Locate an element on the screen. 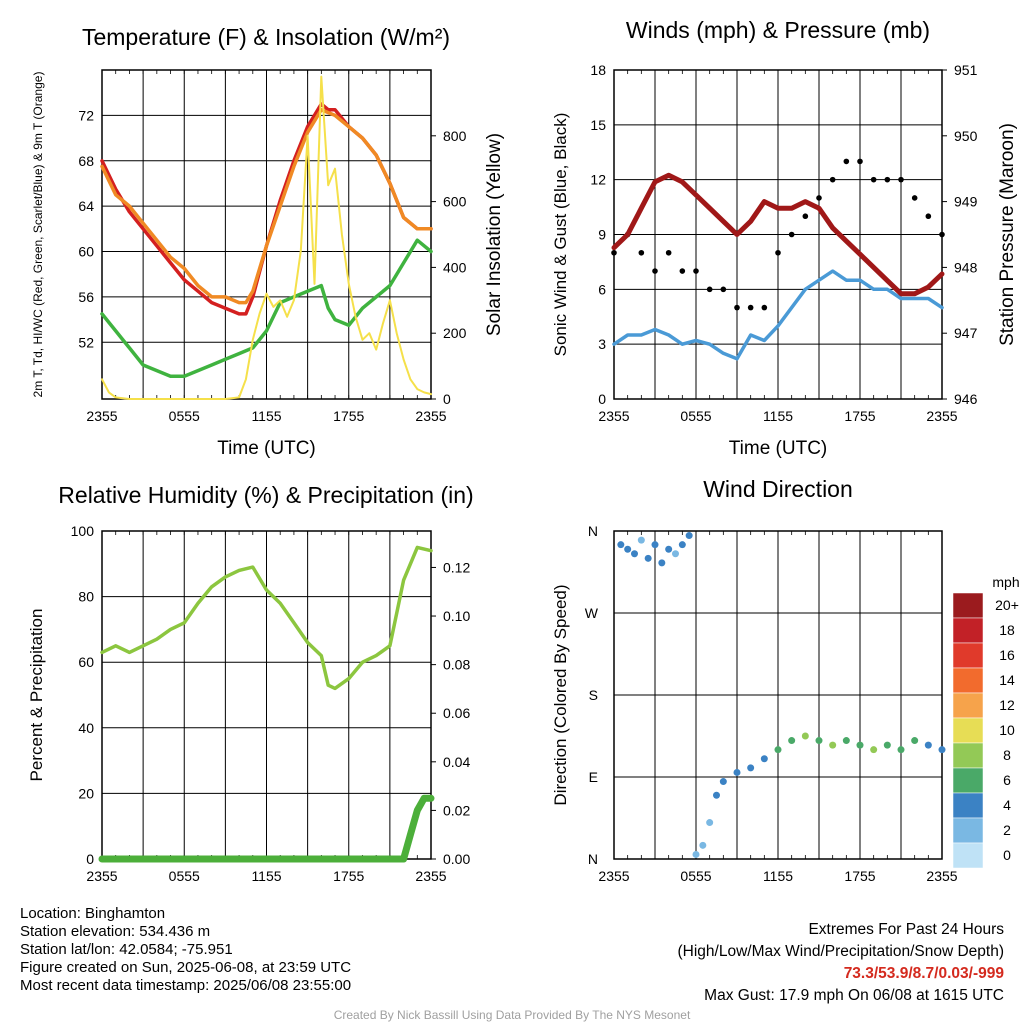 Image resolution: width=1024 pixels, height=1024 pixels. y-tick-label: 56 is located at coordinates (86, 297).